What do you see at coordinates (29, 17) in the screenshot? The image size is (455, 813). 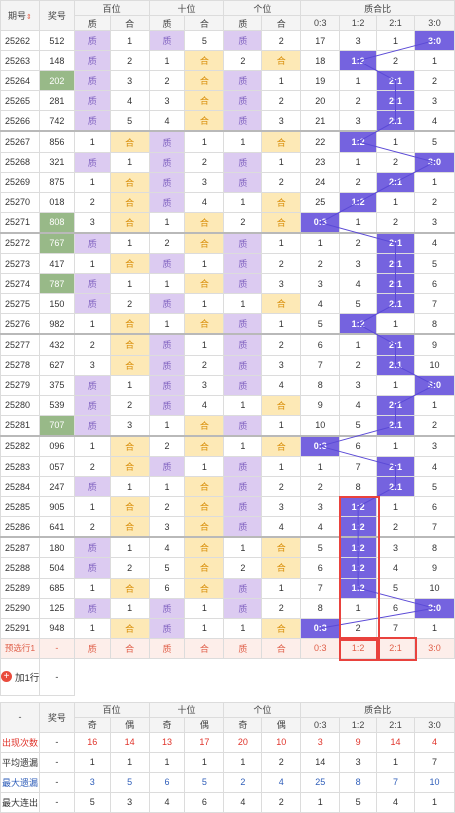 I see `sort-icon: ⇕` at bounding box center [29, 17].